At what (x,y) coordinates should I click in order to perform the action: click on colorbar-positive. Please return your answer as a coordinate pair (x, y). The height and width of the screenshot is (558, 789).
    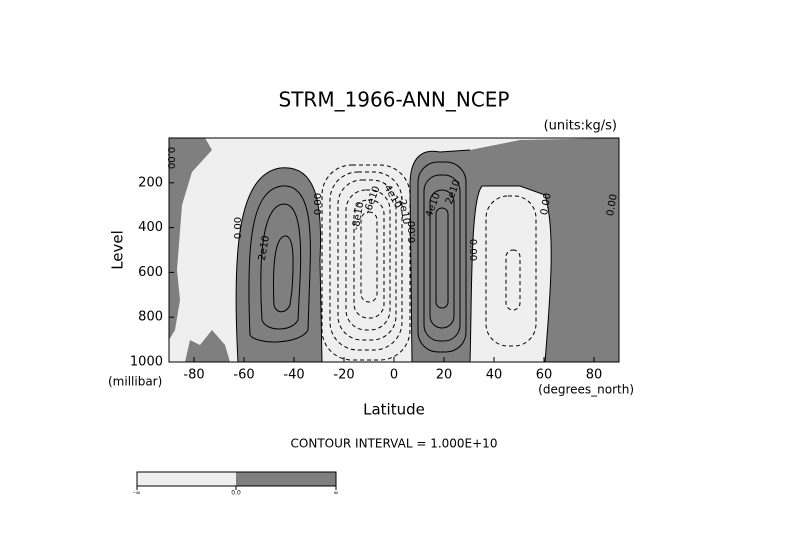
    Looking at the image, I should click on (286, 479).